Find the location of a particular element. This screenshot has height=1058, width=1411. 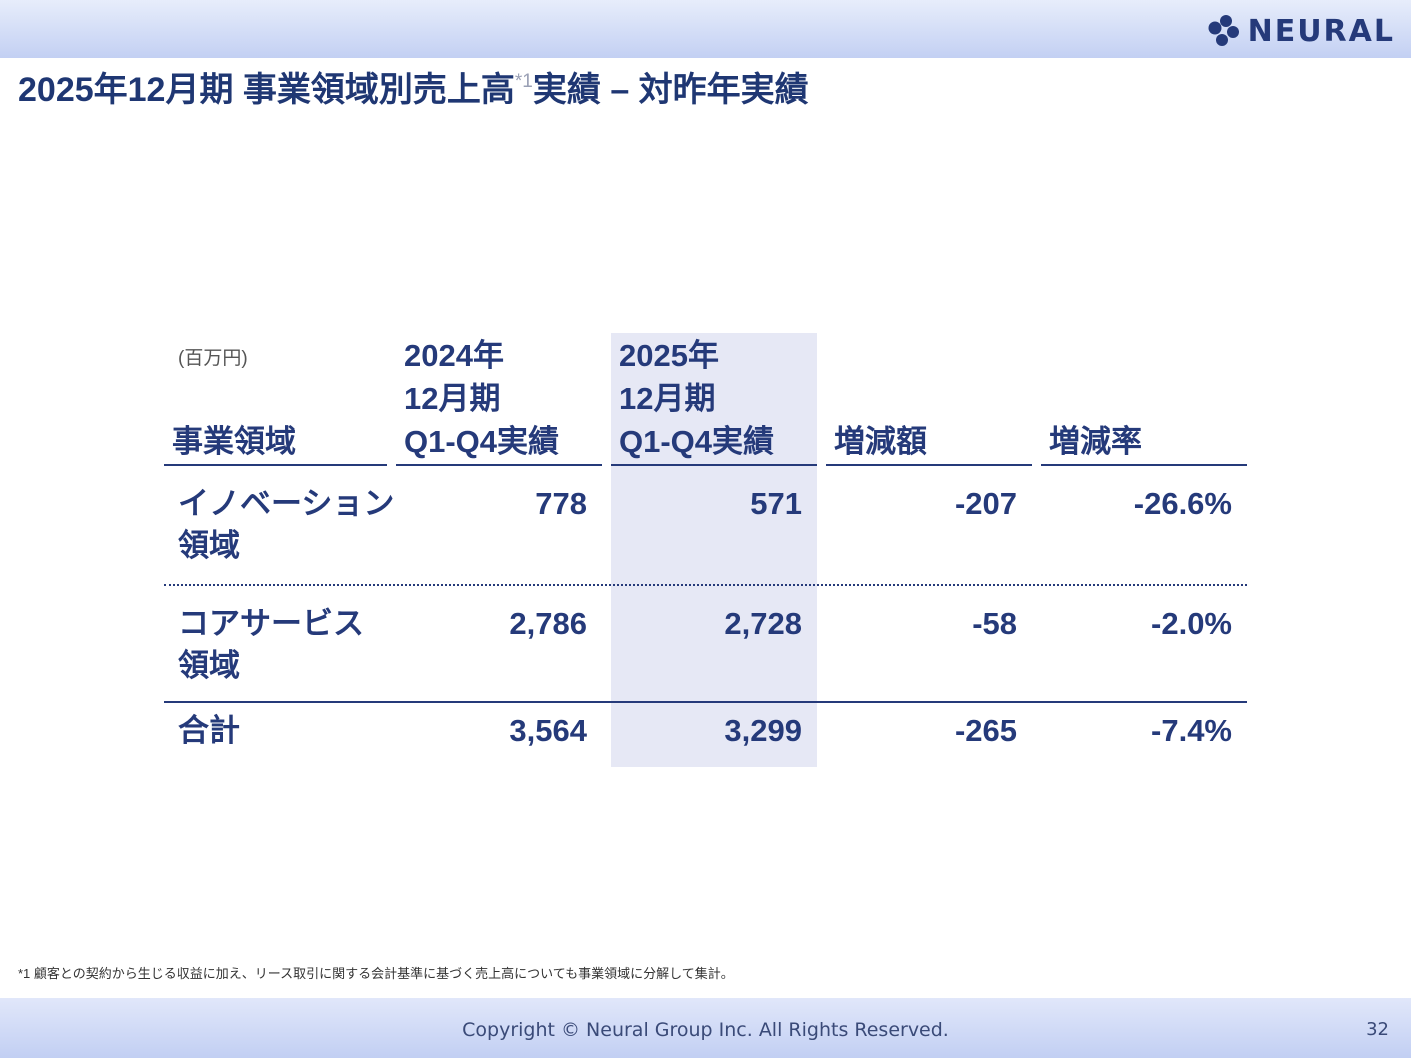

row1-label-line2: 領域 is located at coordinates (209, 545).